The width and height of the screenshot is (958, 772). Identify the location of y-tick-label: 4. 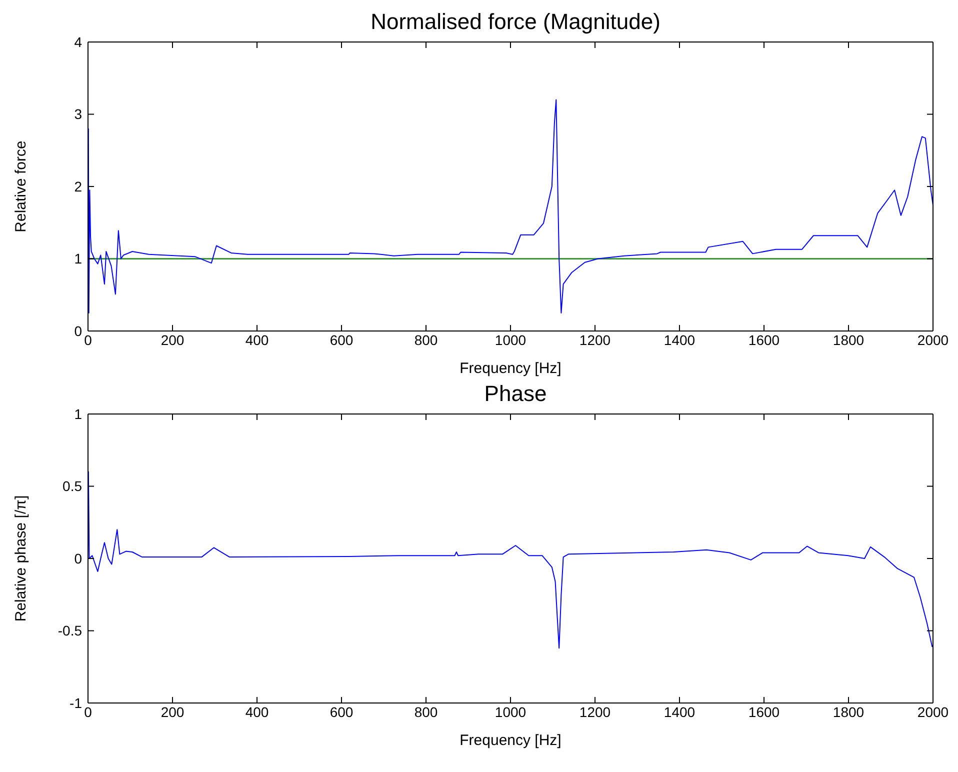
(78, 42).